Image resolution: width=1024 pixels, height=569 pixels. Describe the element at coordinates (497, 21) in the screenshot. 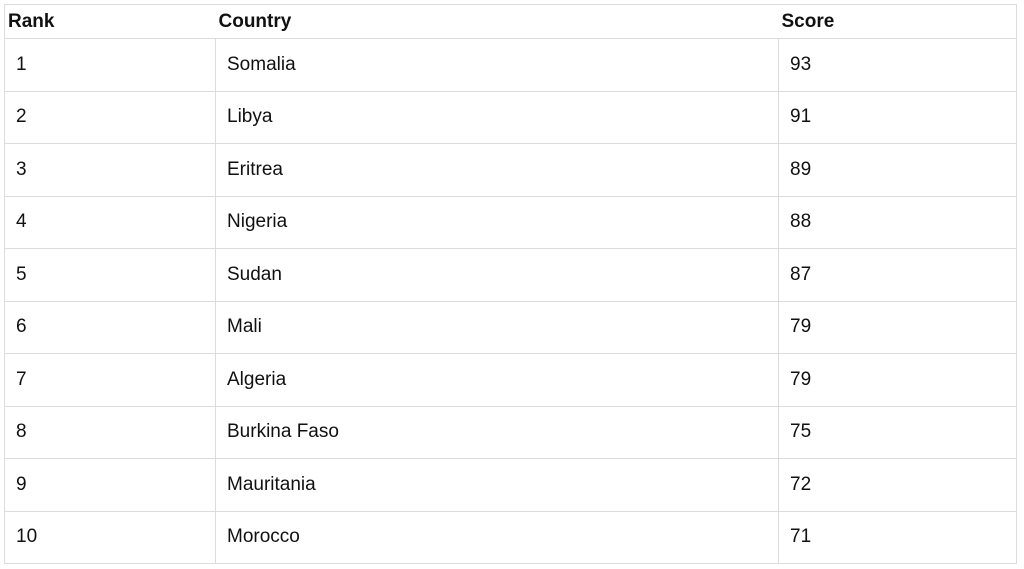

I see `header-country: Country` at that location.